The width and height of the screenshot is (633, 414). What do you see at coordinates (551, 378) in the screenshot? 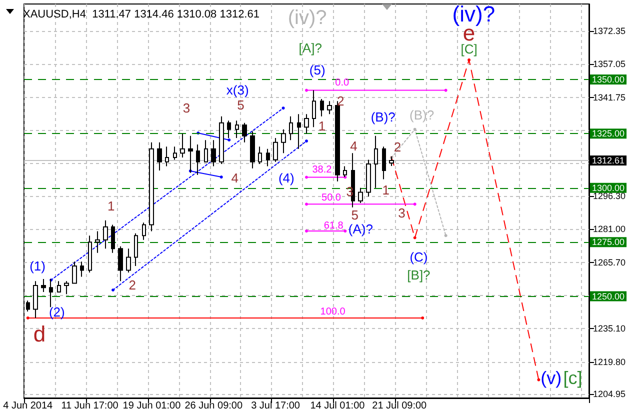
I see `annotation: (v)` at bounding box center [551, 378].